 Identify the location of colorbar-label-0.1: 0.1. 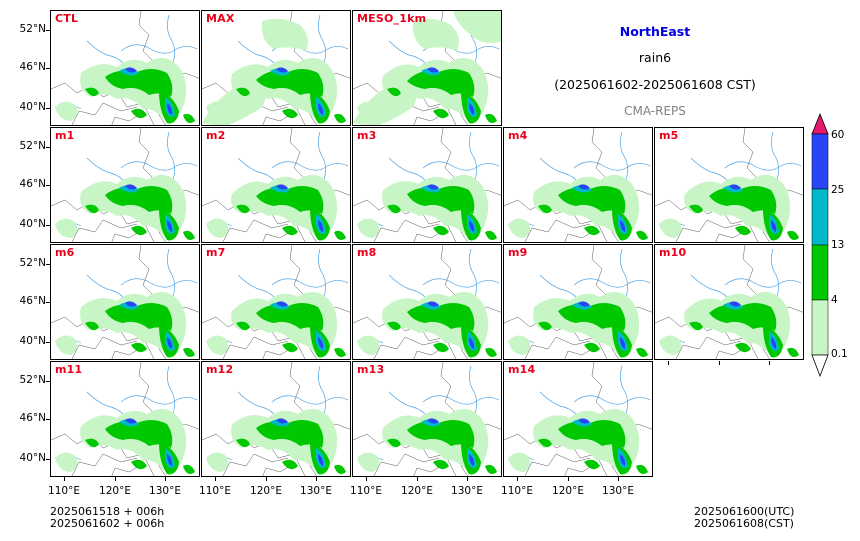
(839, 354).